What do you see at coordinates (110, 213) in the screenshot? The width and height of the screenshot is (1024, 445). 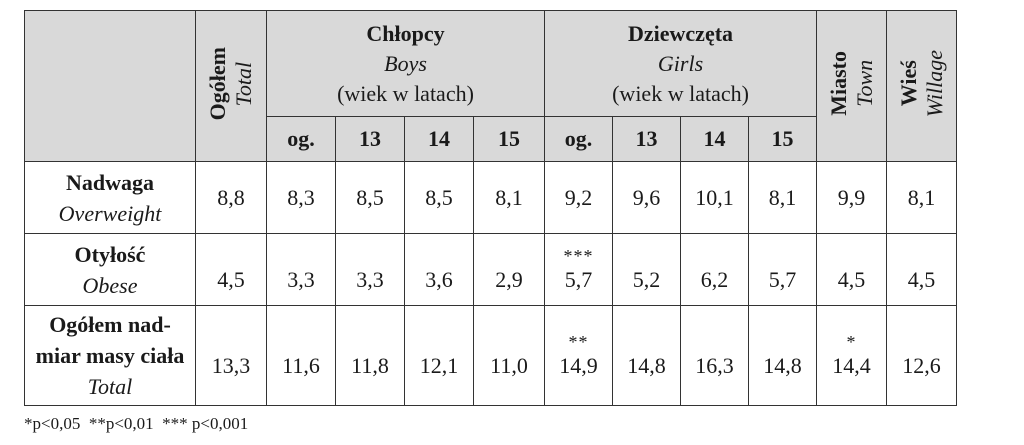 I see `row-label-en: Overweight` at bounding box center [110, 213].